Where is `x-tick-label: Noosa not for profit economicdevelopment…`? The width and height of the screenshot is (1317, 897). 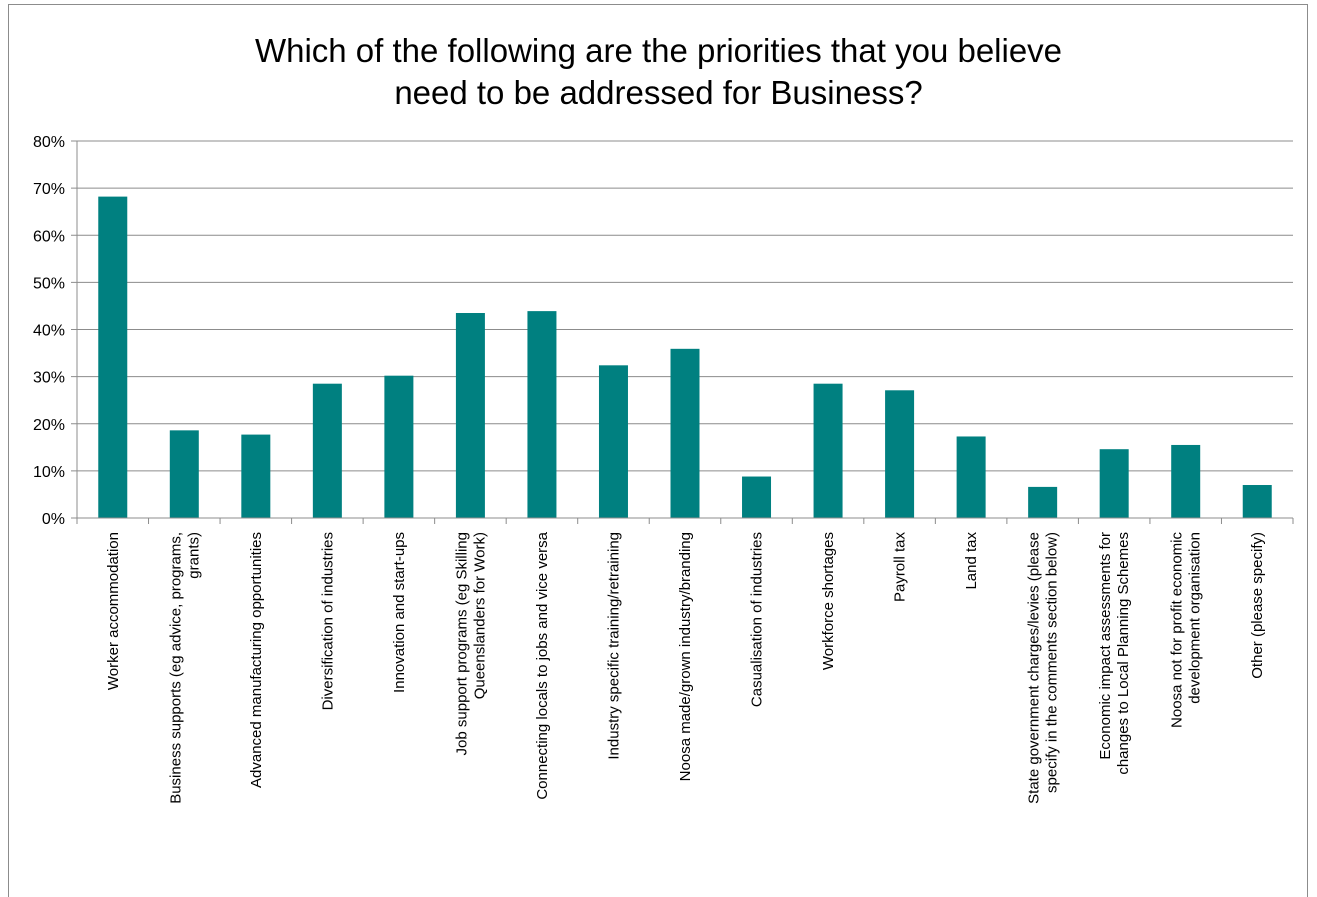 x-tick-label: Noosa not for profit economicdevelopment… is located at coordinates (1186, 630).